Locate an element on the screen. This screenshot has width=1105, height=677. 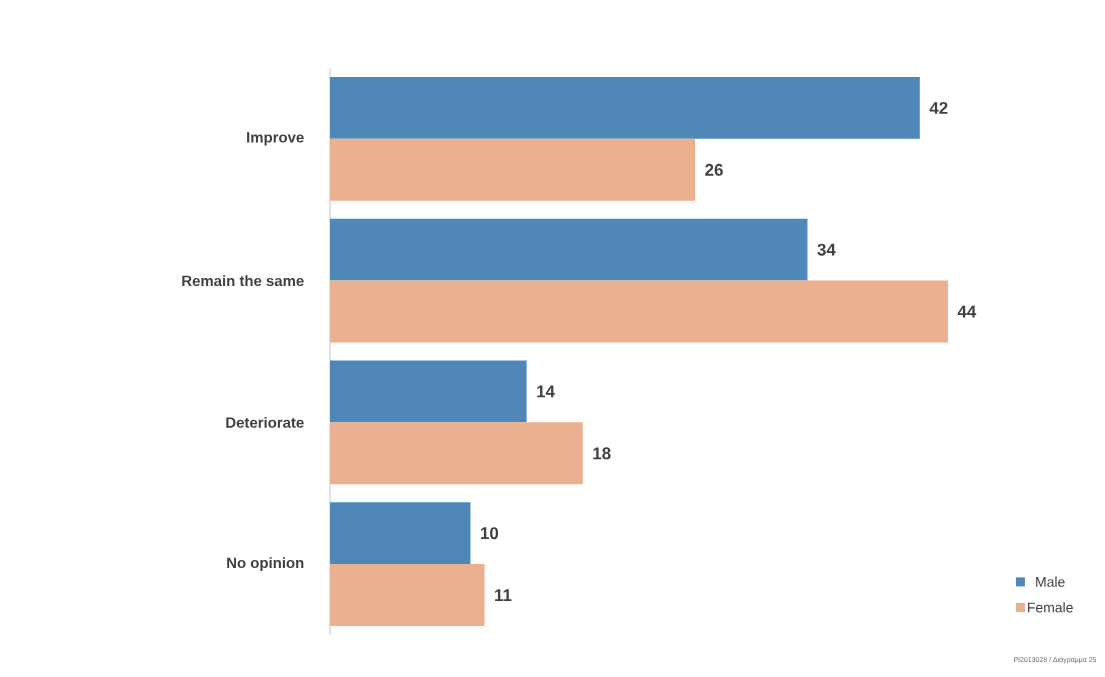
data-label: 26 is located at coordinates (714, 169).